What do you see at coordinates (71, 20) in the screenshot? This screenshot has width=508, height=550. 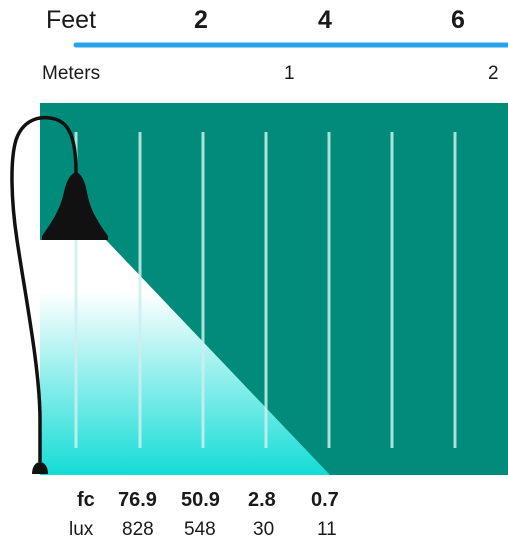 I see `feet-label: Feet` at bounding box center [71, 20].